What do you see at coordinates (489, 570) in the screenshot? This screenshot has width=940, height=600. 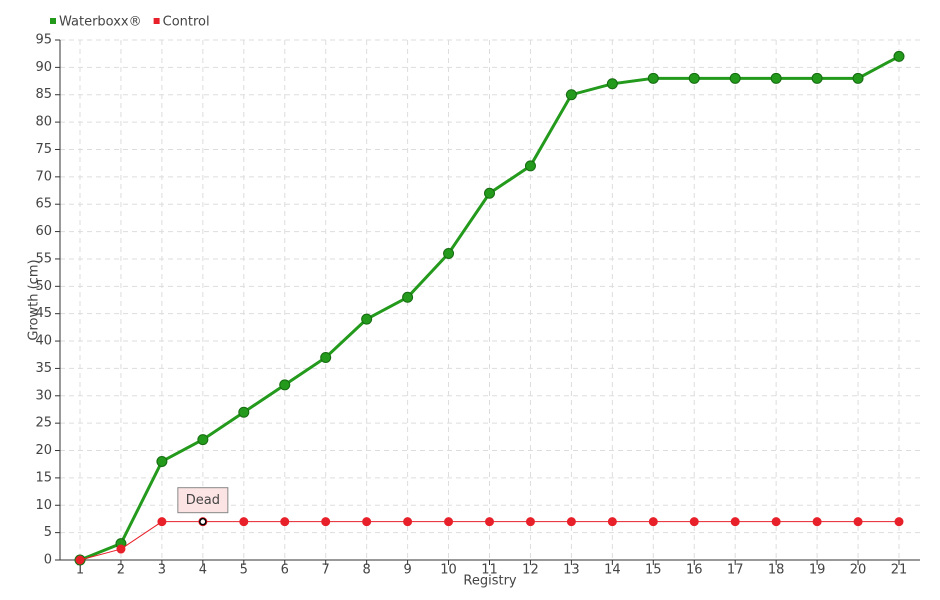 I see `x-tick-label: 11` at bounding box center [489, 570].